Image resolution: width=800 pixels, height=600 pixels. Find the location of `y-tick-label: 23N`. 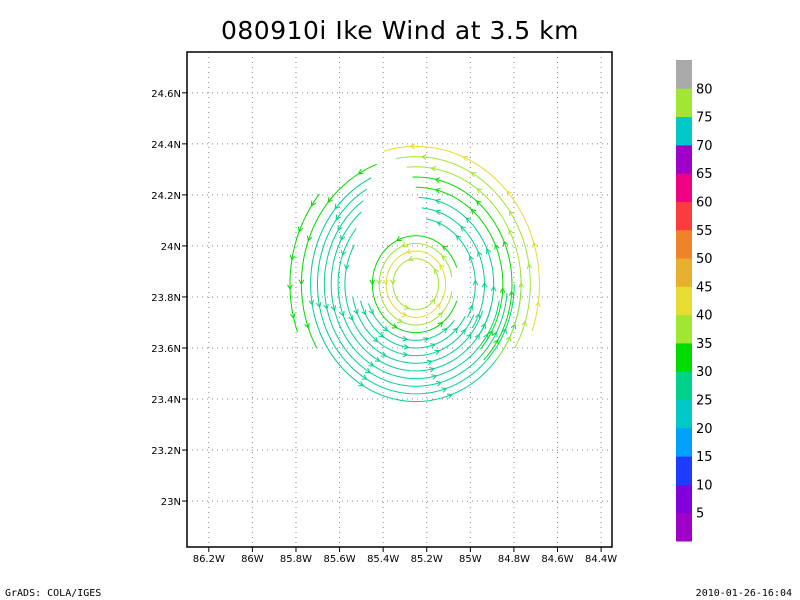

y-tick-label: 23N is located at coordinates (171, 502).